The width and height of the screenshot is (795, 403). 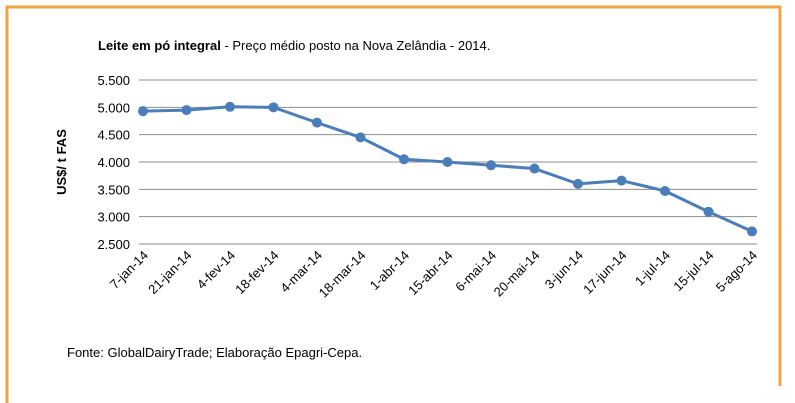 What do you see at coordinates (169, 272) in the screenshot?
I see `x-tick-label: 21-jan-14` at bounding box center [169, 272].